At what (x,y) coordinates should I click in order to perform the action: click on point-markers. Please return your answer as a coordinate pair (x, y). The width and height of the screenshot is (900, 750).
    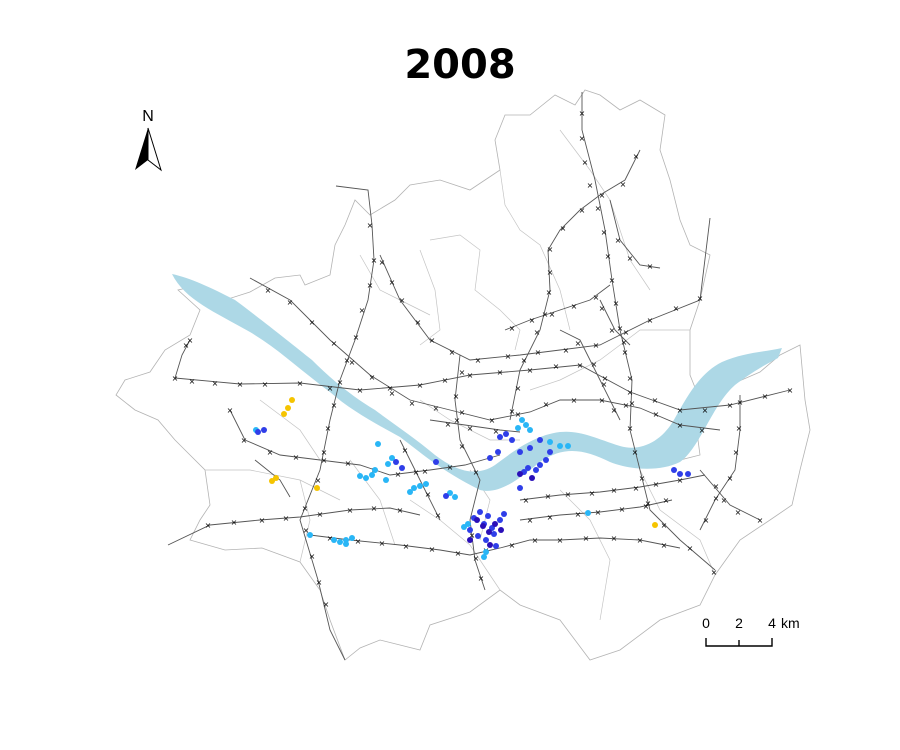
    Looking at the image, I should click on (472, 478).